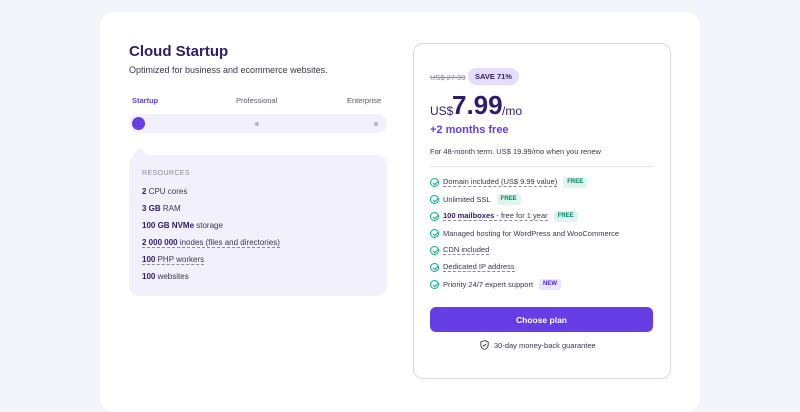 The height and width of the screenshot is (412, 800). What do you see at coordinates (545, 345) in the screenshot?
I see `guarantee-text: 30-day money-back guarantee` at bounding box center [545, 345].